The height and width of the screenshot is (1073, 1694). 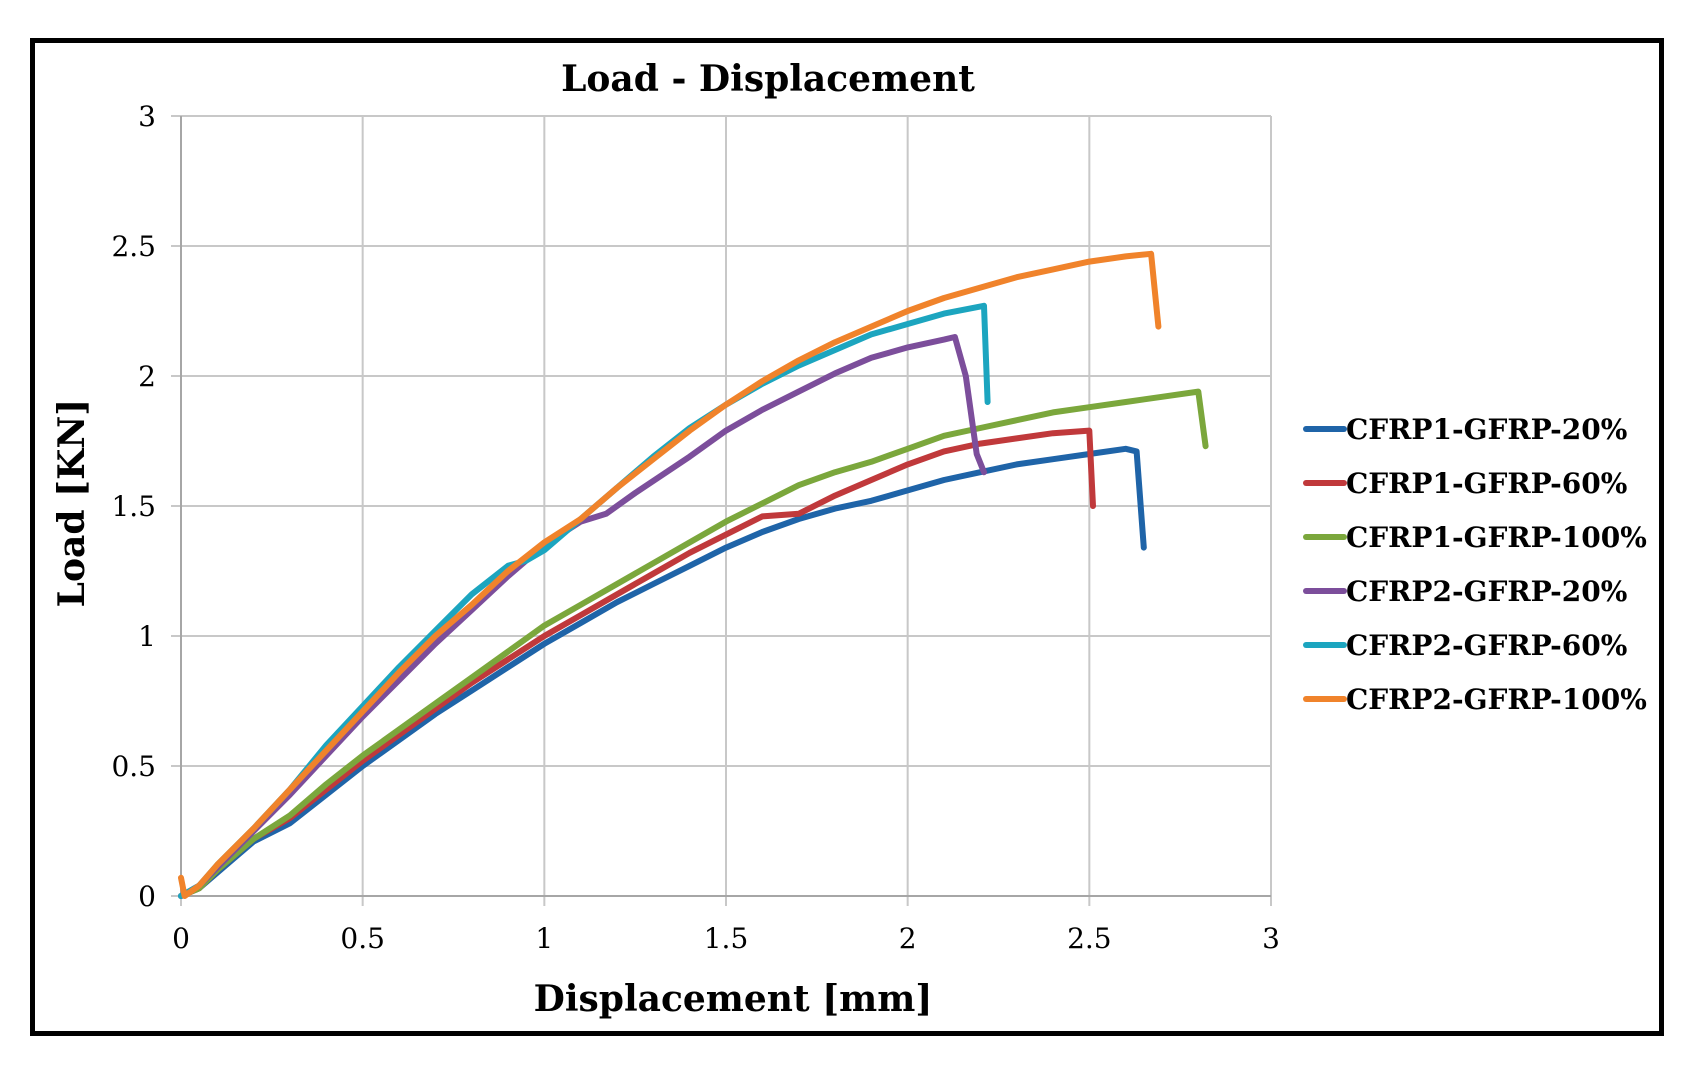 I want to click on legend-label: CFRP1-GFRP-100%, so click(x=1496, y=537).